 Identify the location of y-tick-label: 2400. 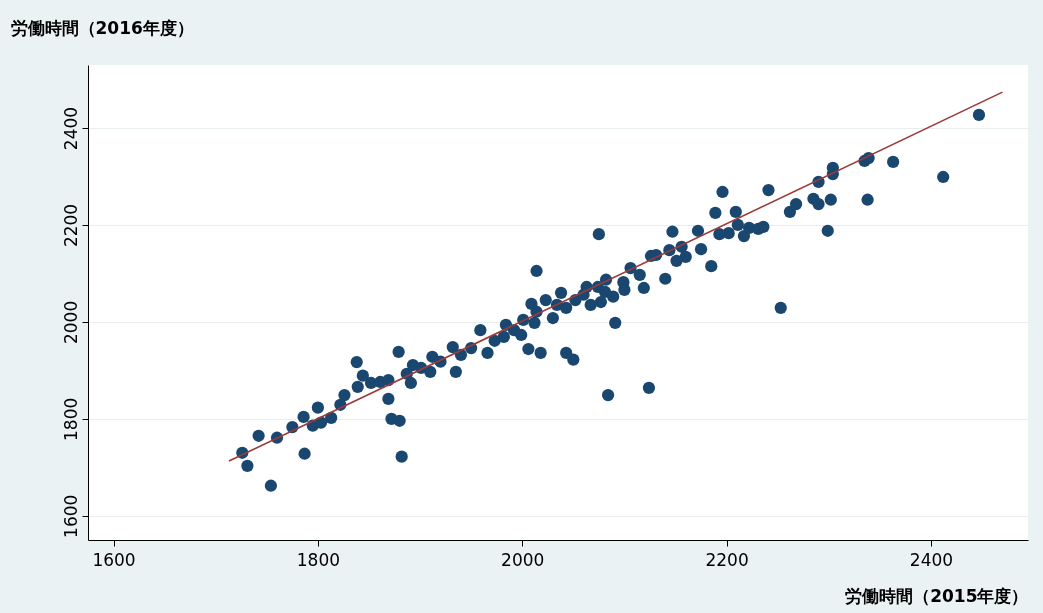
(70, 128).